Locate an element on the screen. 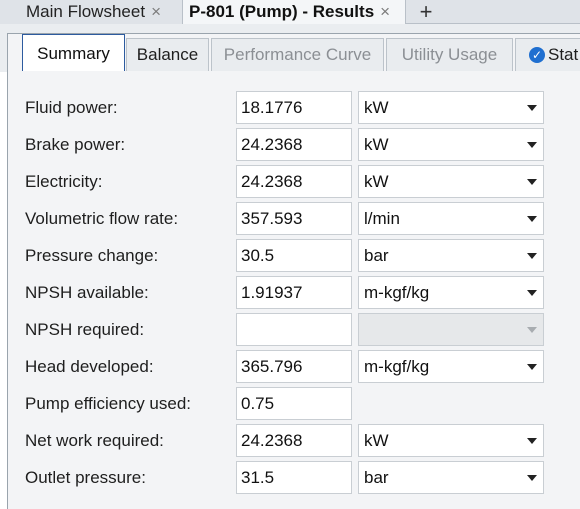 This screenshot has height=509, width=580. row-fluid-power: Fluid power: 18.1776 kW is located at coordinates (290, 109).